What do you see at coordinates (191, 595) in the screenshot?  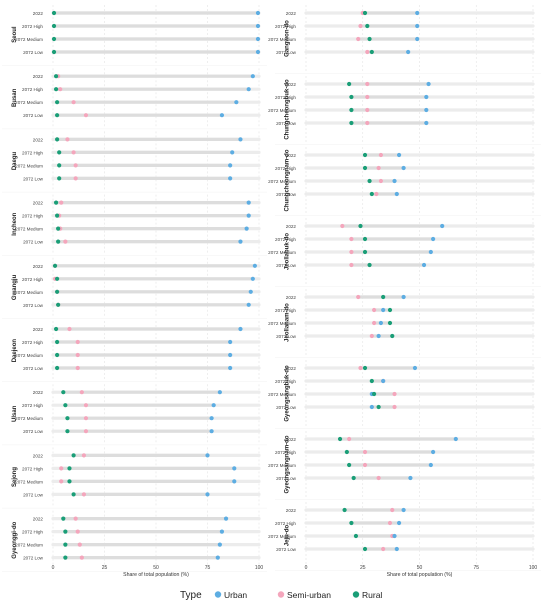 I see `legend-title: Type` at bounding box center [191, 595].